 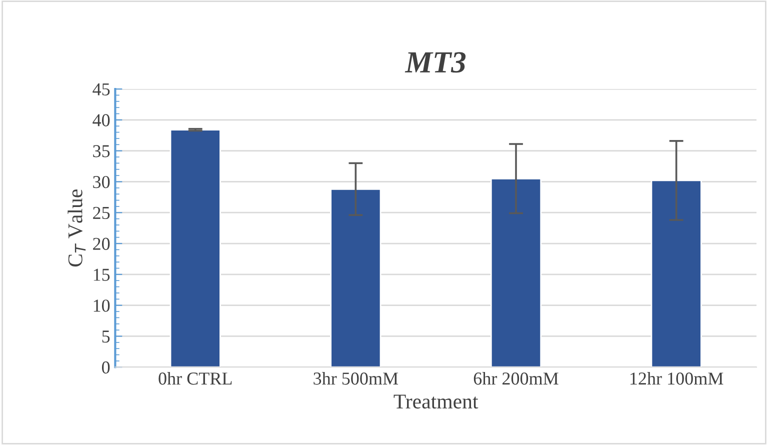 I want to click on x-tick-label: 0hr CTRL, so click(x=195, y=378).